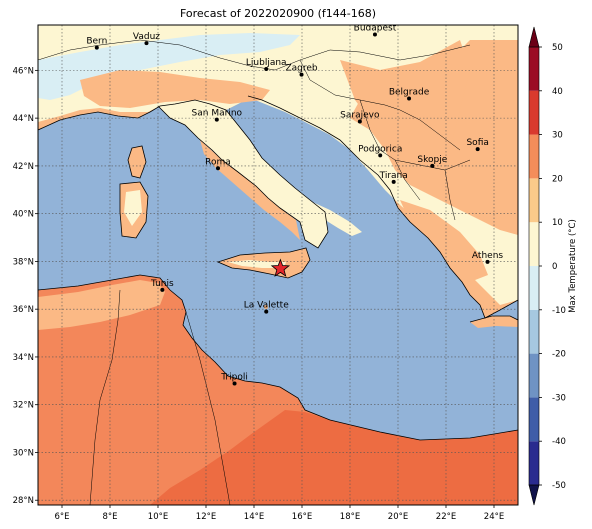 The width and height of the screenshot is (592, 529). Describe the element at coordinates (279, 513) in the screenshot. I see `lon-axis: 6°E 8°E 10°E 12°E 14°E 16°E 18°E 20°E 22°E 24°E` at that location.